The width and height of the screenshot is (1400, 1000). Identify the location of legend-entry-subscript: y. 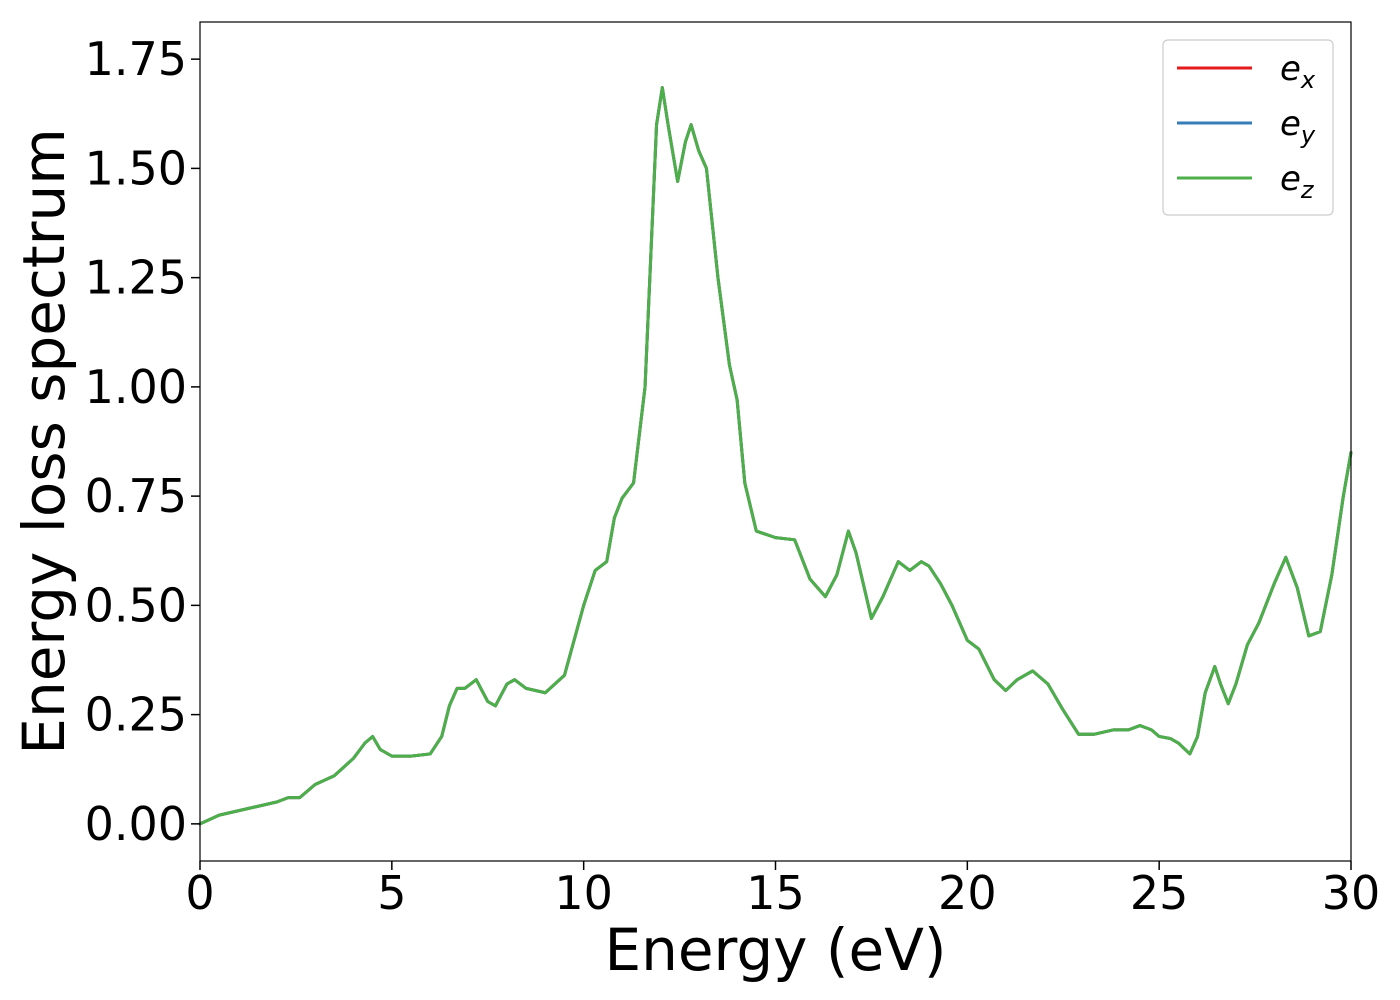
(1308, 135).